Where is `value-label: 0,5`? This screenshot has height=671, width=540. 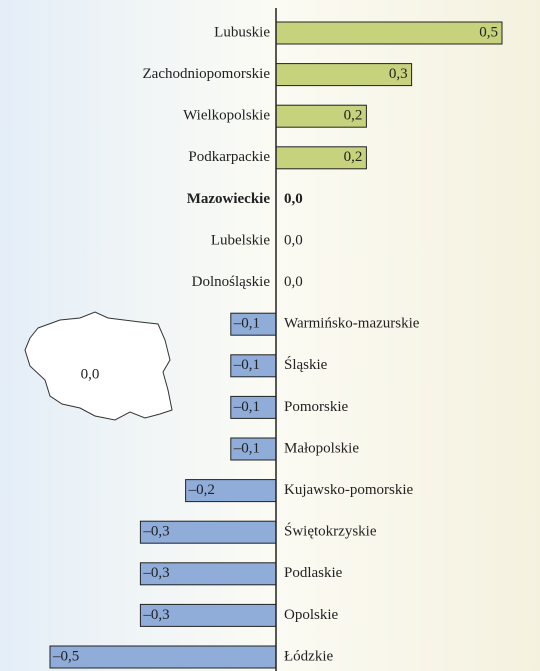 value-label: 0,5 is located at coordinates (488, 32).